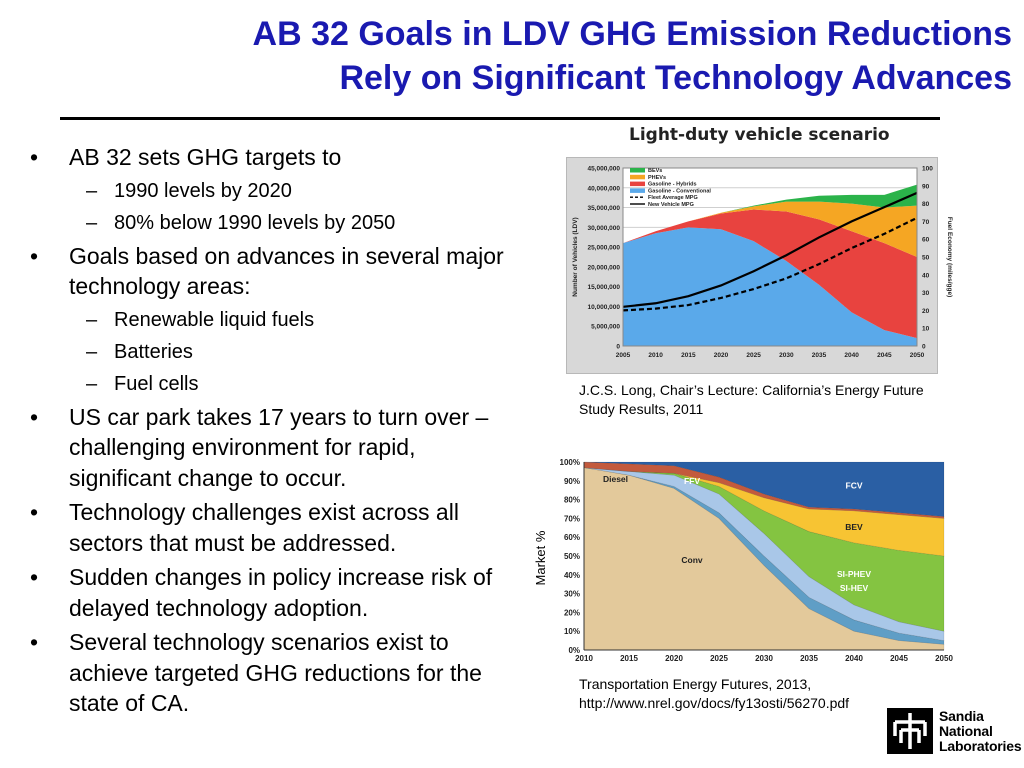  I want to click on sub-bullet-item: –80% below 1990 levels by 2050, so click(275, 223).